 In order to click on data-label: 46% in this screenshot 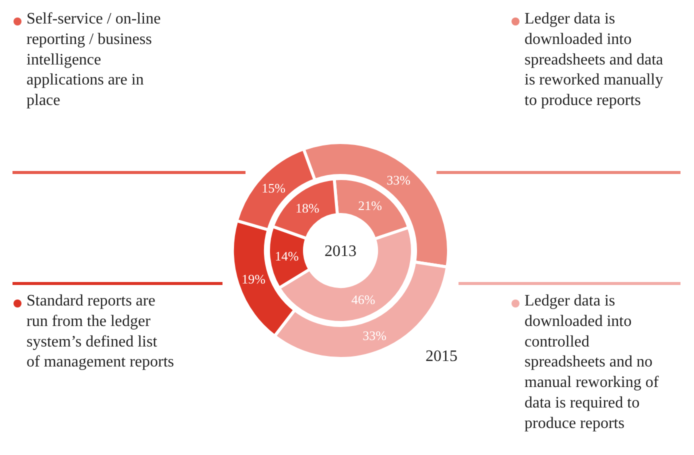, I will do `click(363, 299)`.